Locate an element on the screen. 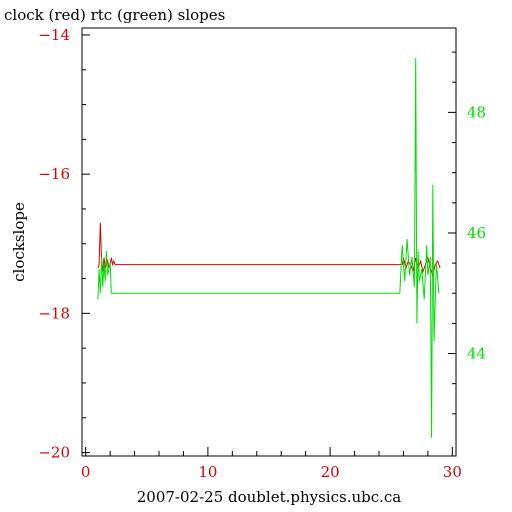 The width and height of the screenshot is (512, 512). x-tick-label: 0 is located at coordinates (86, 472).